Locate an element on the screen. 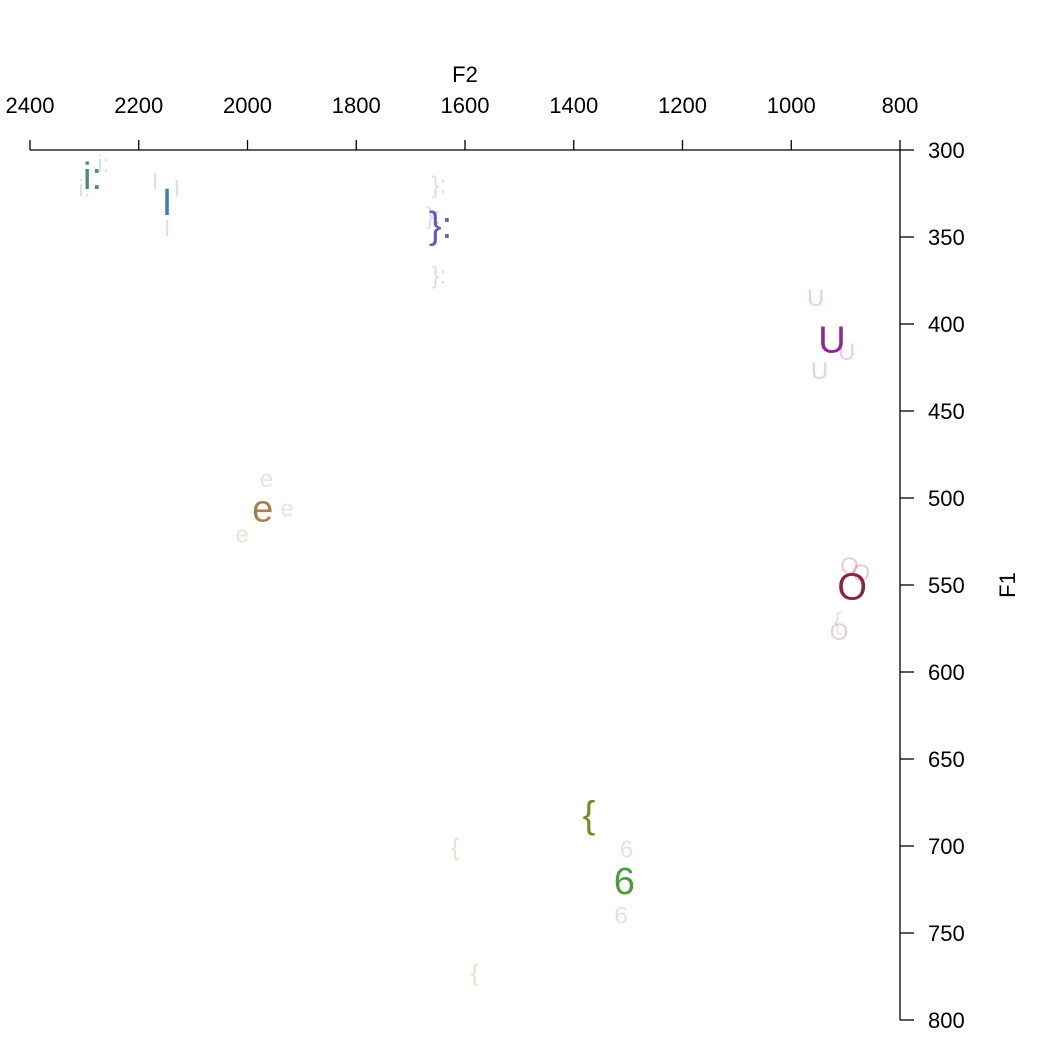  y-tick-label: 700 is located at coordinates (946, 846).